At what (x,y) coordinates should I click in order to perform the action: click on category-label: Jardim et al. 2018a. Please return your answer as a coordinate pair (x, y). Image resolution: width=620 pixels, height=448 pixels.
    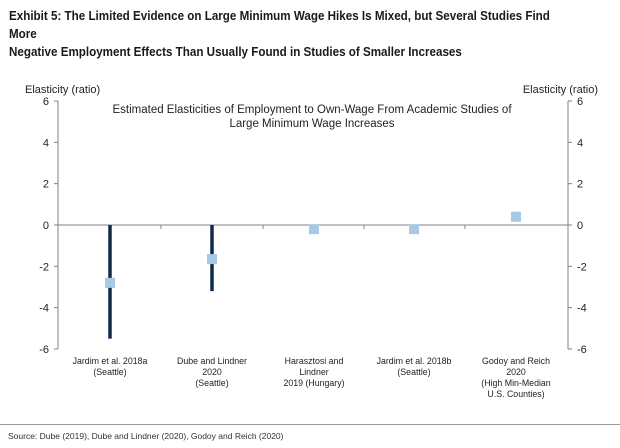
    Looking at the image, I should click on (110, 361).